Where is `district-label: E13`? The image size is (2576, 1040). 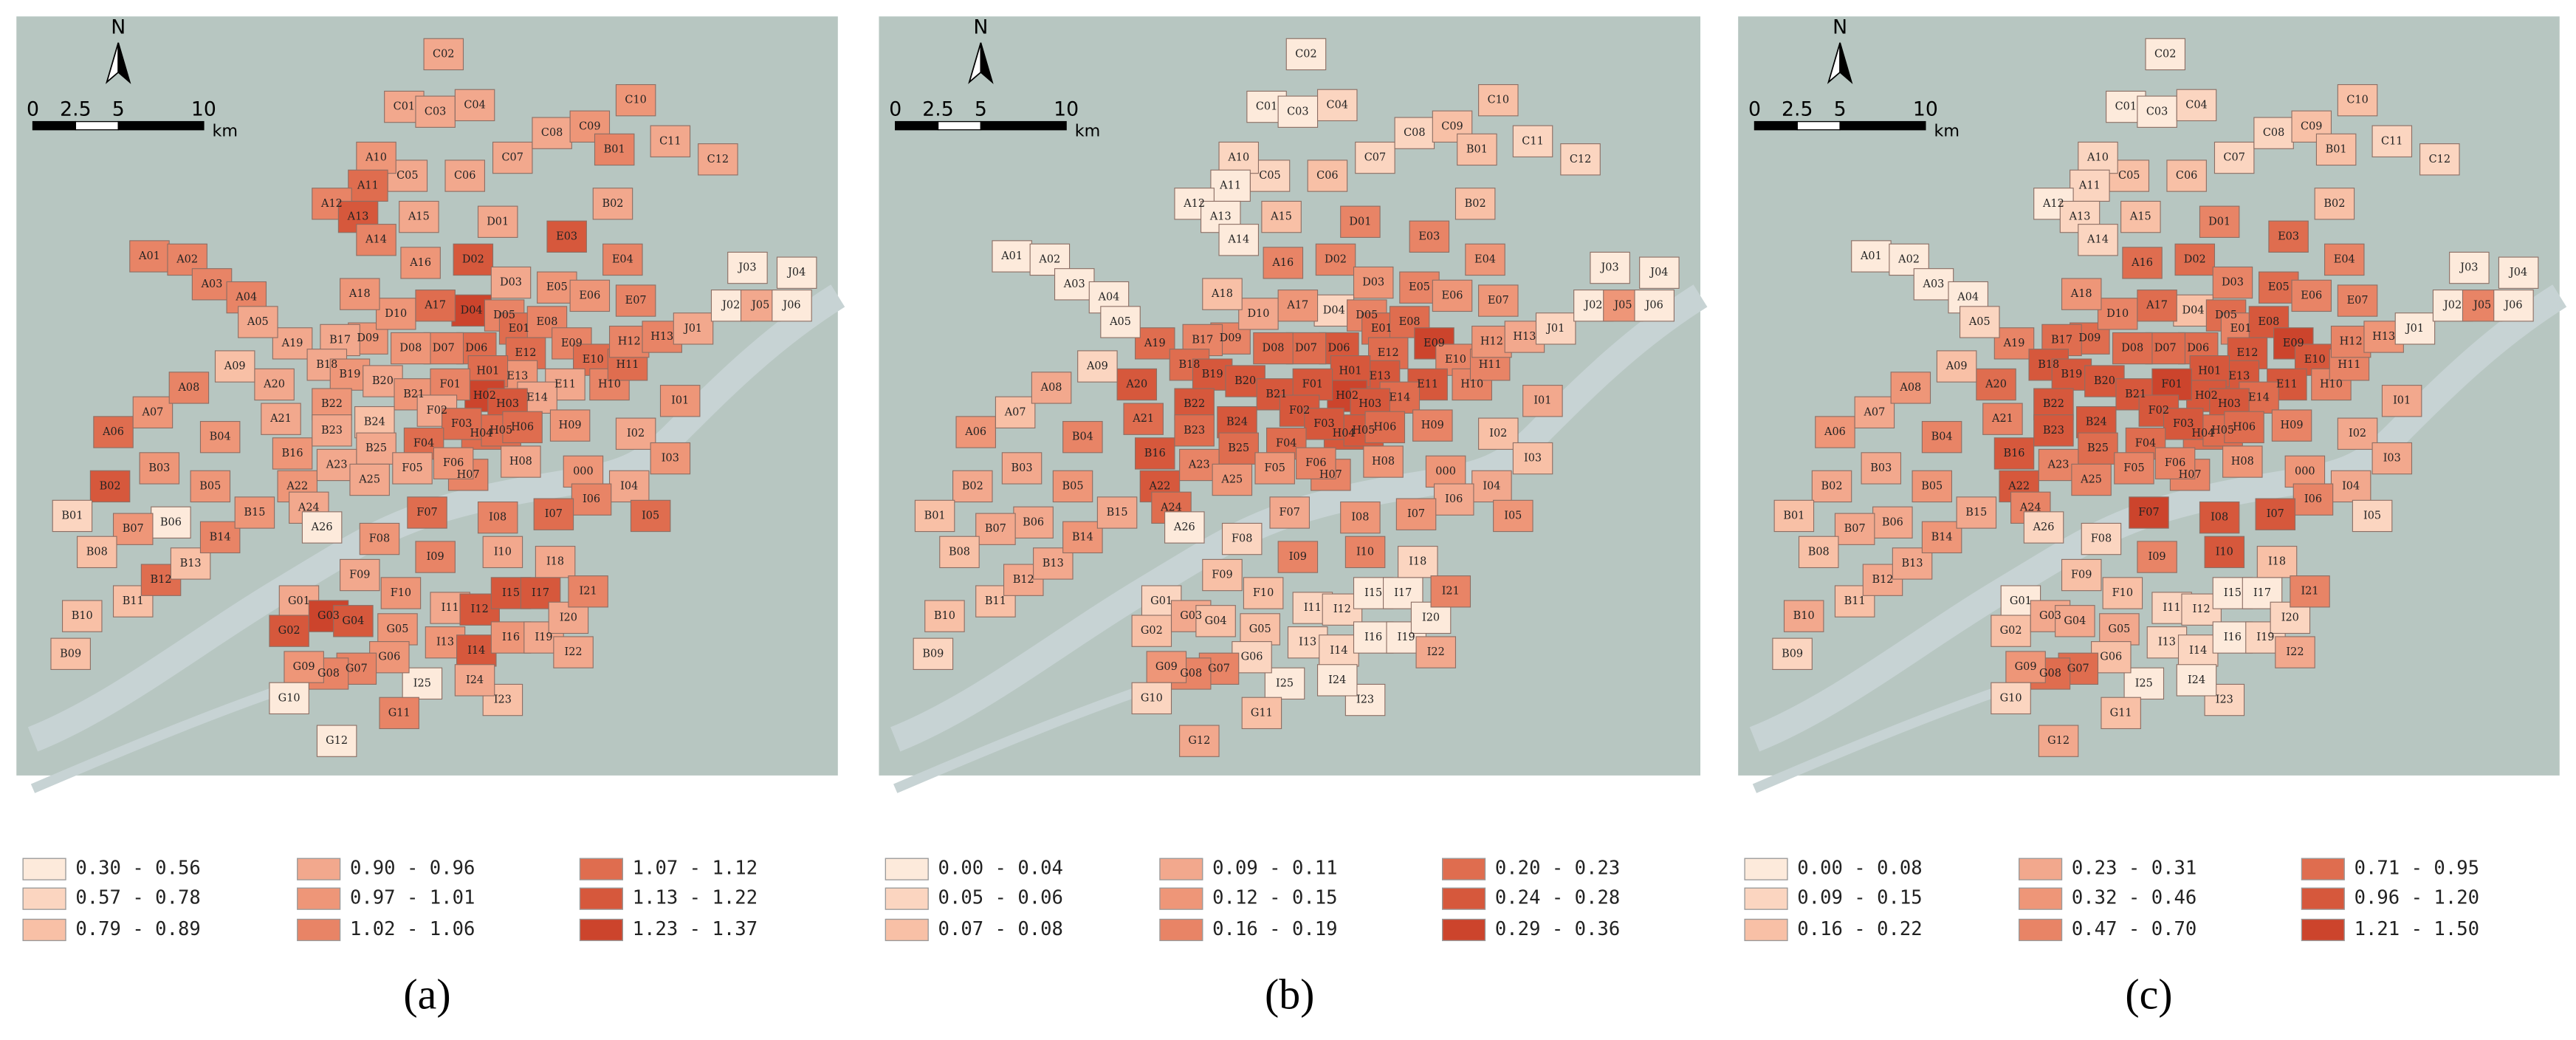 district-label: E13 is located at coordinates (1380, 376).